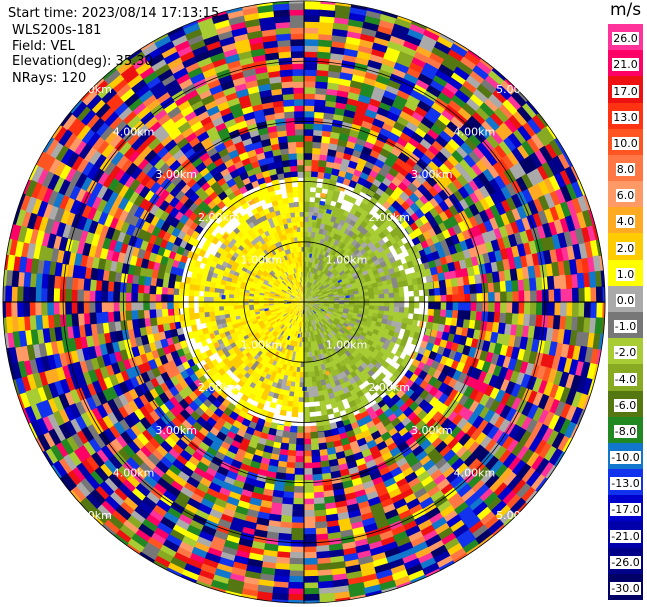  What do you see at coordinates (625, 431) in the screenshot?
I see `colorbar-tick-label: -8.0` at bounding box center [625, 431].